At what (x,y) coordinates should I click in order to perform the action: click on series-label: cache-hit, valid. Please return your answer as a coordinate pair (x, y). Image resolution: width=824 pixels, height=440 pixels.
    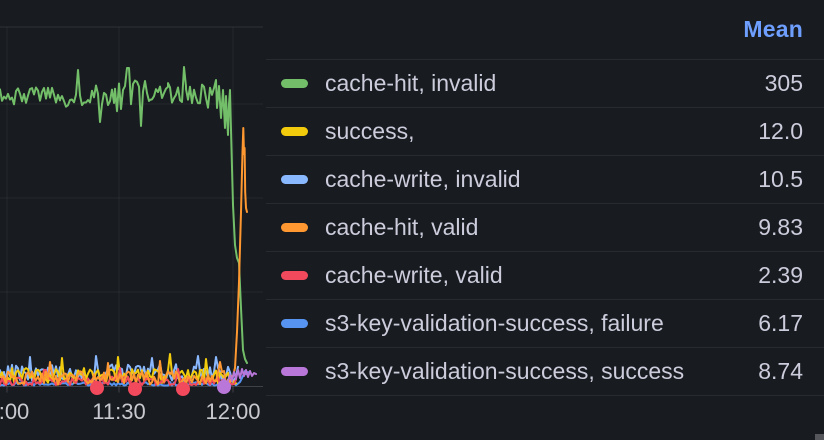
    Looking at the image, I should click on (402, 227).